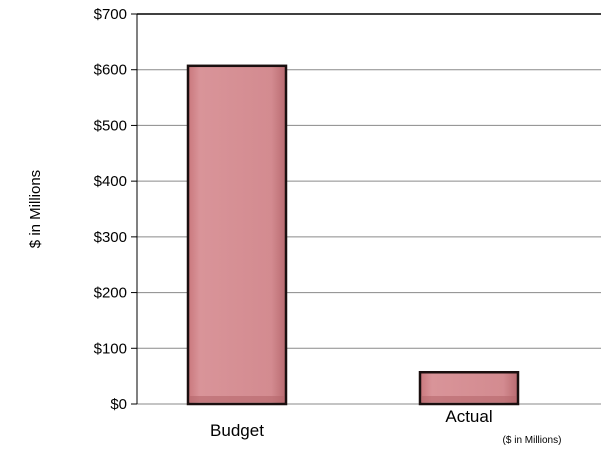 The width and height of the screenshot is (601, 451). What do you see at coordinates (237, 430) in the screenshot?
I see `x-tick-label-budget: Budget` at bounding box center [237, 430].